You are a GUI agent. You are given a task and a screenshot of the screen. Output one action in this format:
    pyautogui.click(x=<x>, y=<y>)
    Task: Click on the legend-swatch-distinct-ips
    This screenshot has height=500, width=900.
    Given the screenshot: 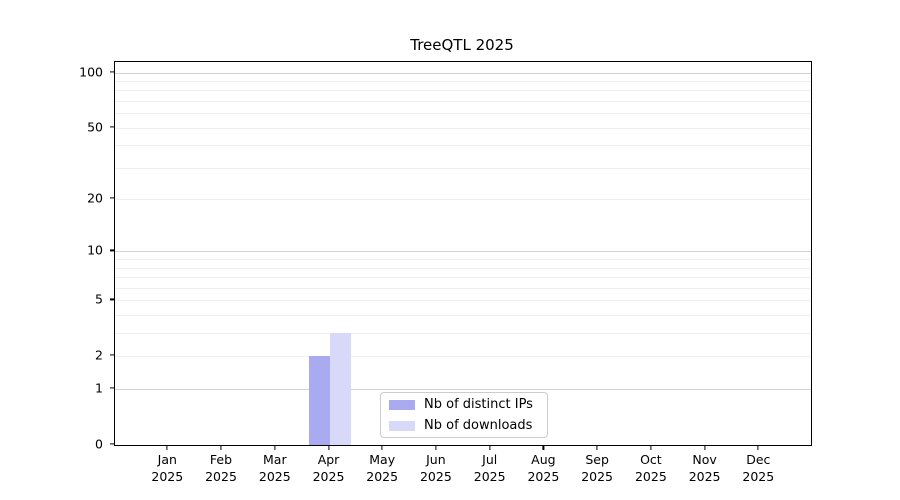 What is the action you would take?
    pyautogui.click(x=402, y=404)
    